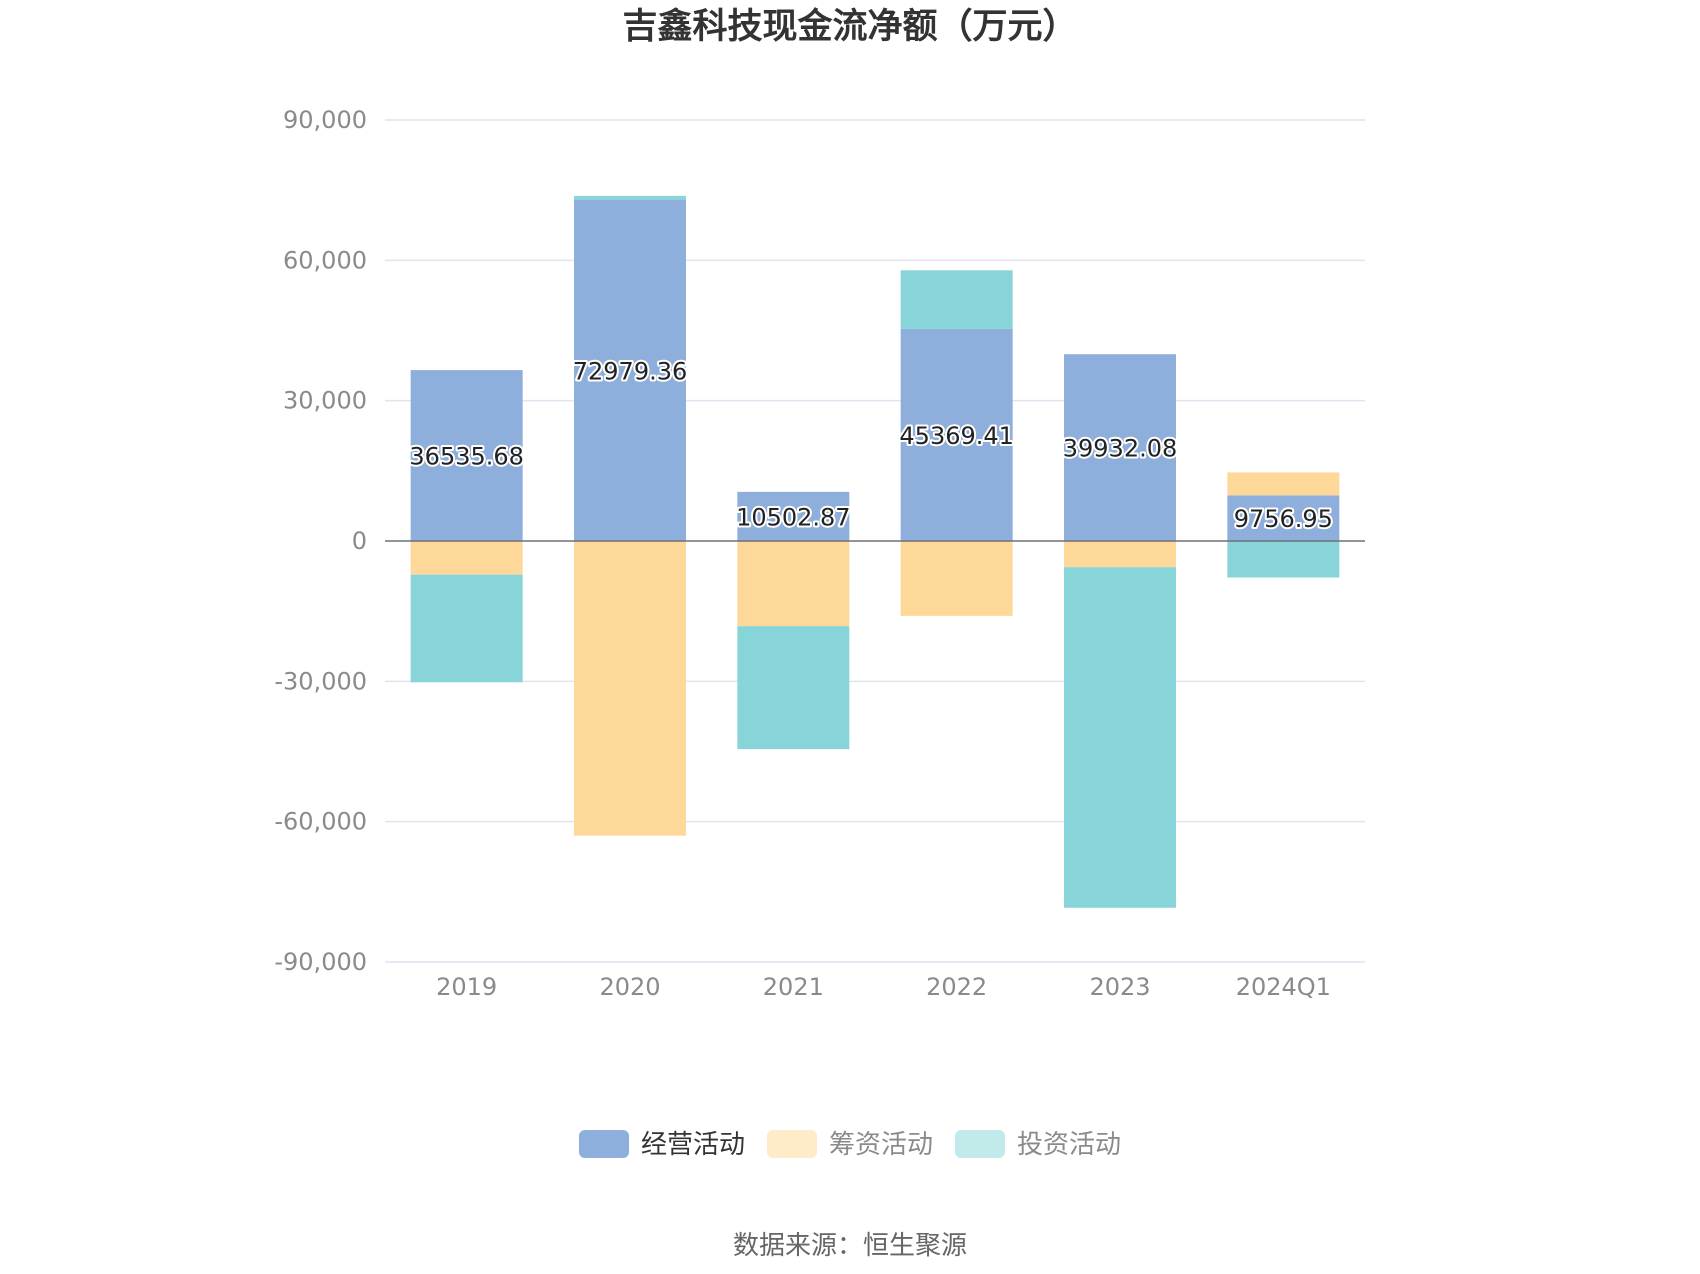 This screenshot has width=1700, height=1274. I want to click on y-tick-label: -30,000, so click(320, 681).